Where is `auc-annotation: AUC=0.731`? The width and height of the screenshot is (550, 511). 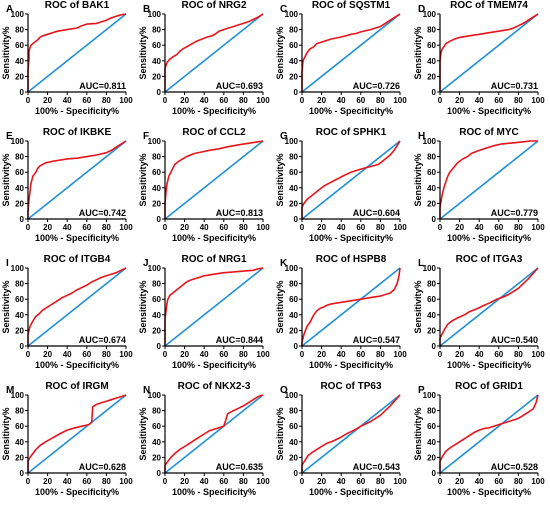
auc-annotation: AUC=0.731 is located at coordinates (514, 86).